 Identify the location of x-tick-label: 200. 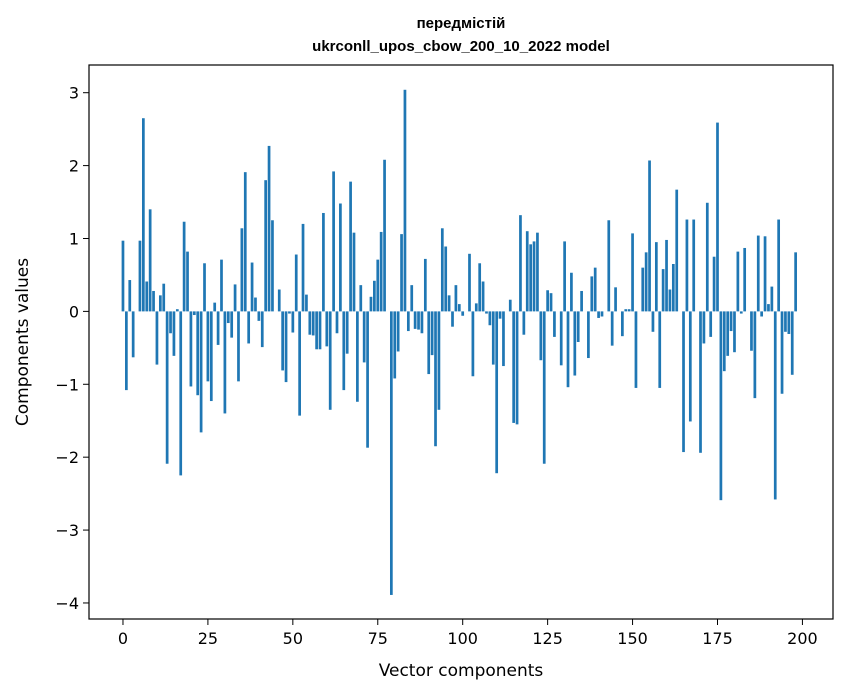
(802, 638).